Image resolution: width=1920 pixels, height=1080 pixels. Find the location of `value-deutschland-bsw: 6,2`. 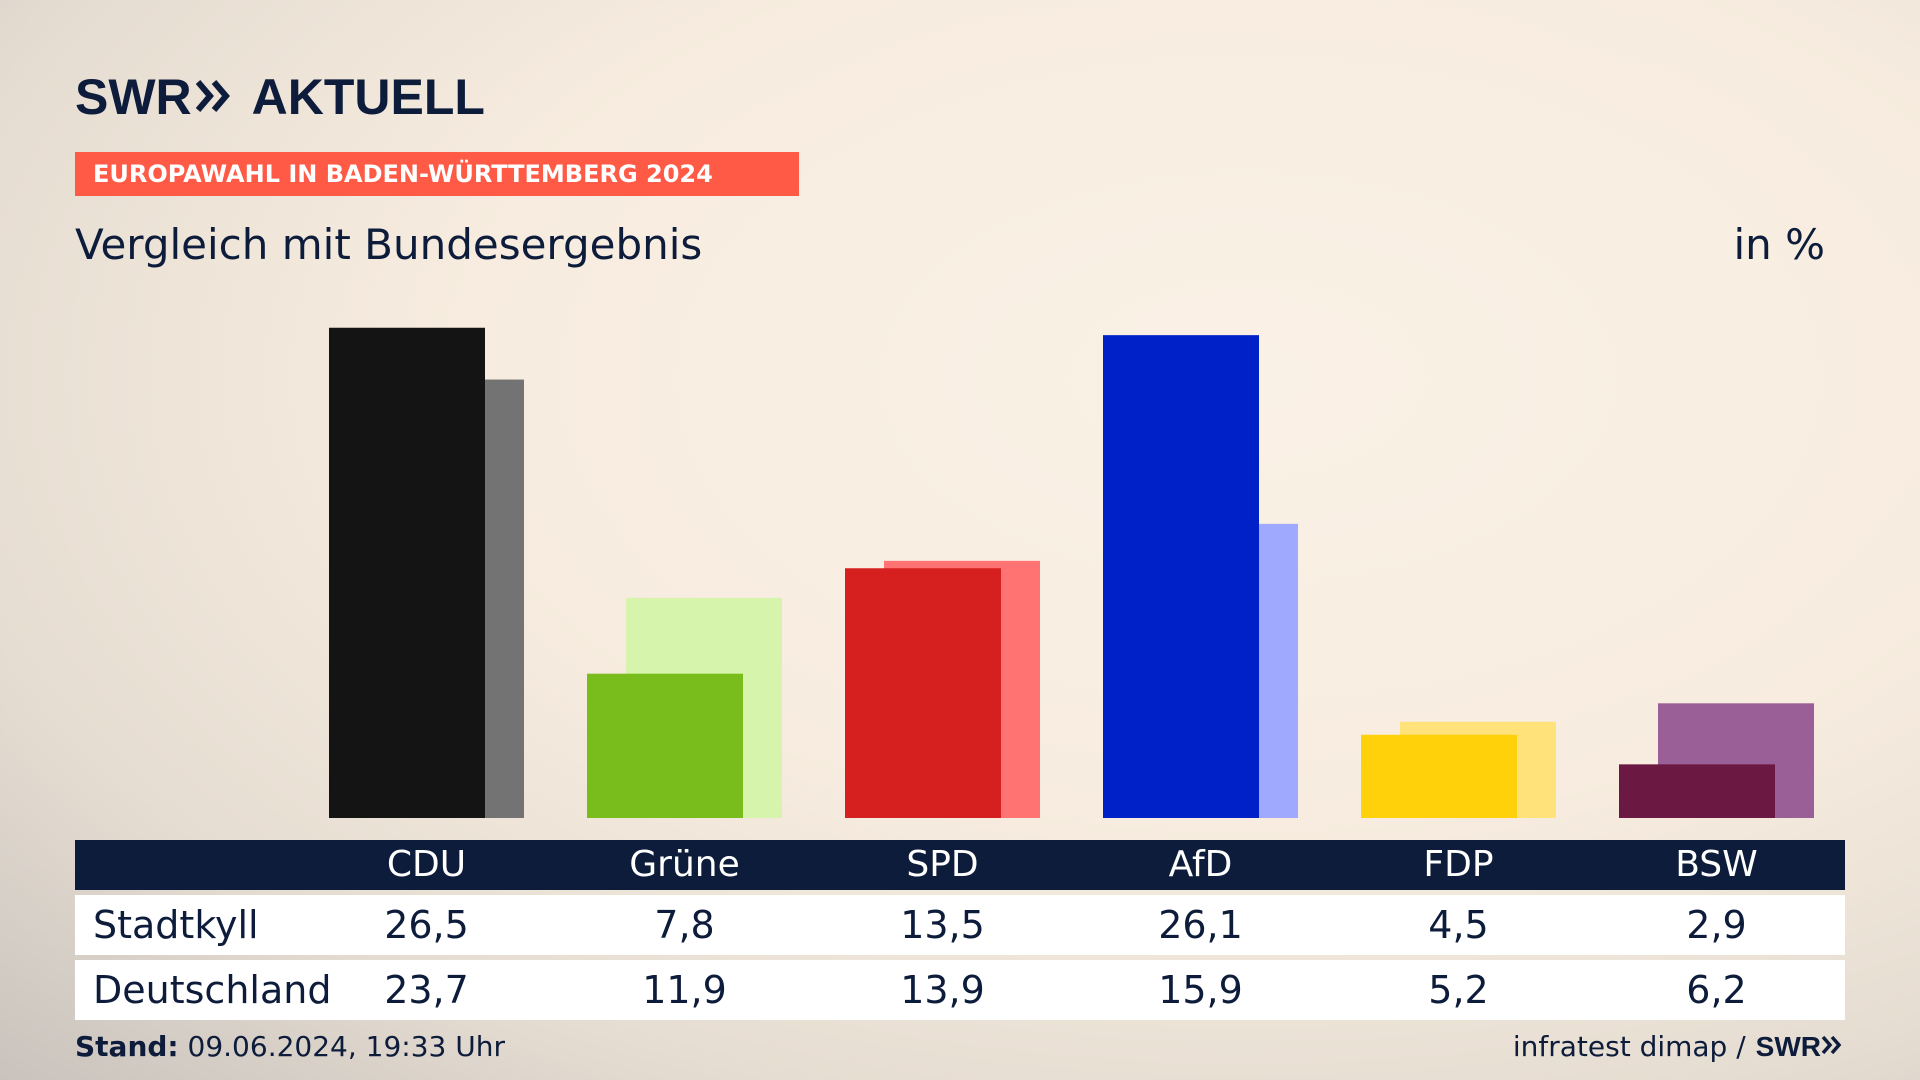

value-deutschland-bsw: 6,2 is located at coordinates (1716, 990).